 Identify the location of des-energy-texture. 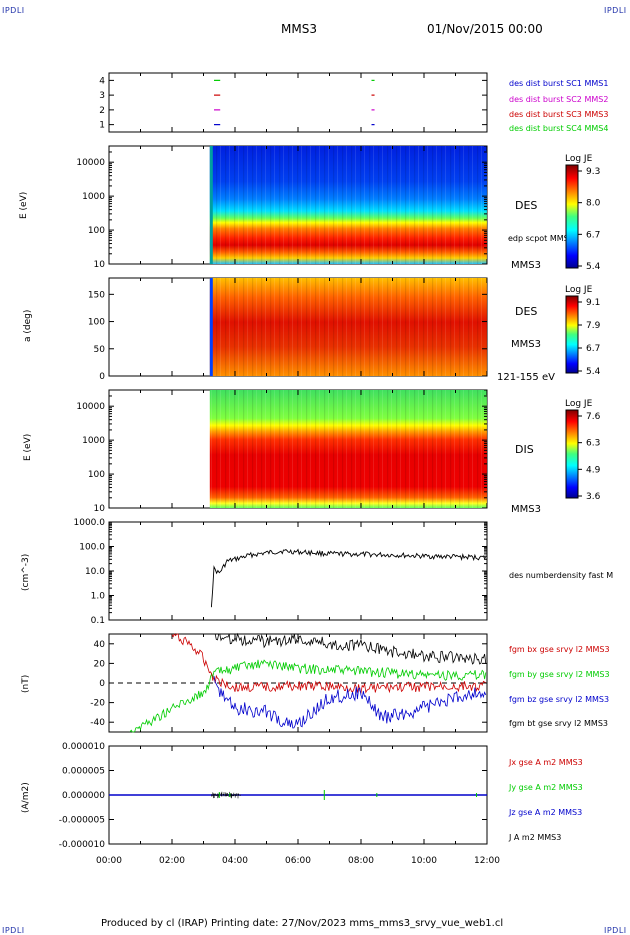
(348, 205).